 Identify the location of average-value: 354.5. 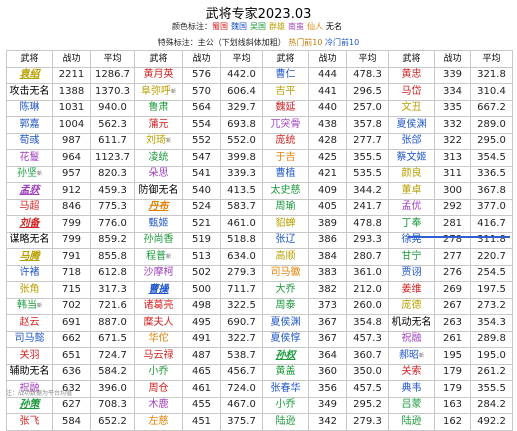
(491, 158).